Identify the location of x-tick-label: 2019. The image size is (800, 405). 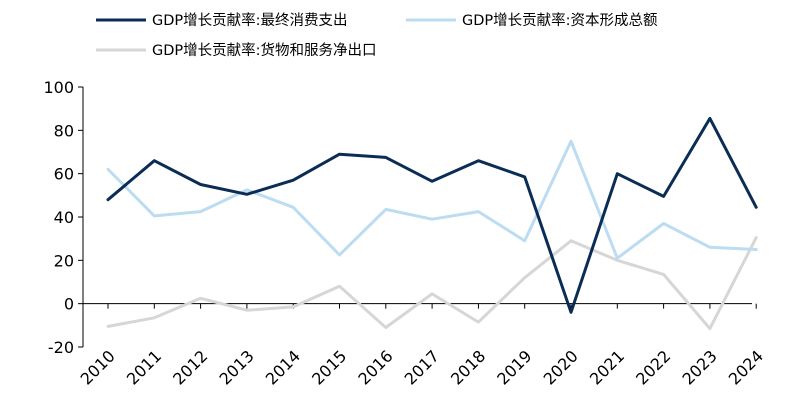
(514, 367).